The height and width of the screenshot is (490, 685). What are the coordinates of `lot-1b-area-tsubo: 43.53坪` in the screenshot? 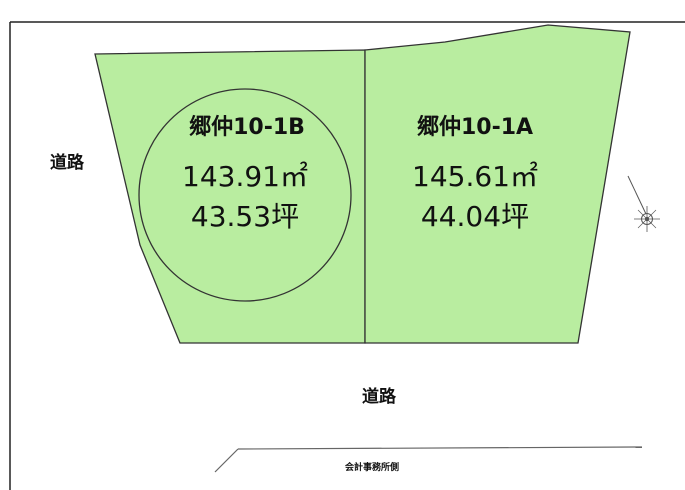 It's located at (245, 216).